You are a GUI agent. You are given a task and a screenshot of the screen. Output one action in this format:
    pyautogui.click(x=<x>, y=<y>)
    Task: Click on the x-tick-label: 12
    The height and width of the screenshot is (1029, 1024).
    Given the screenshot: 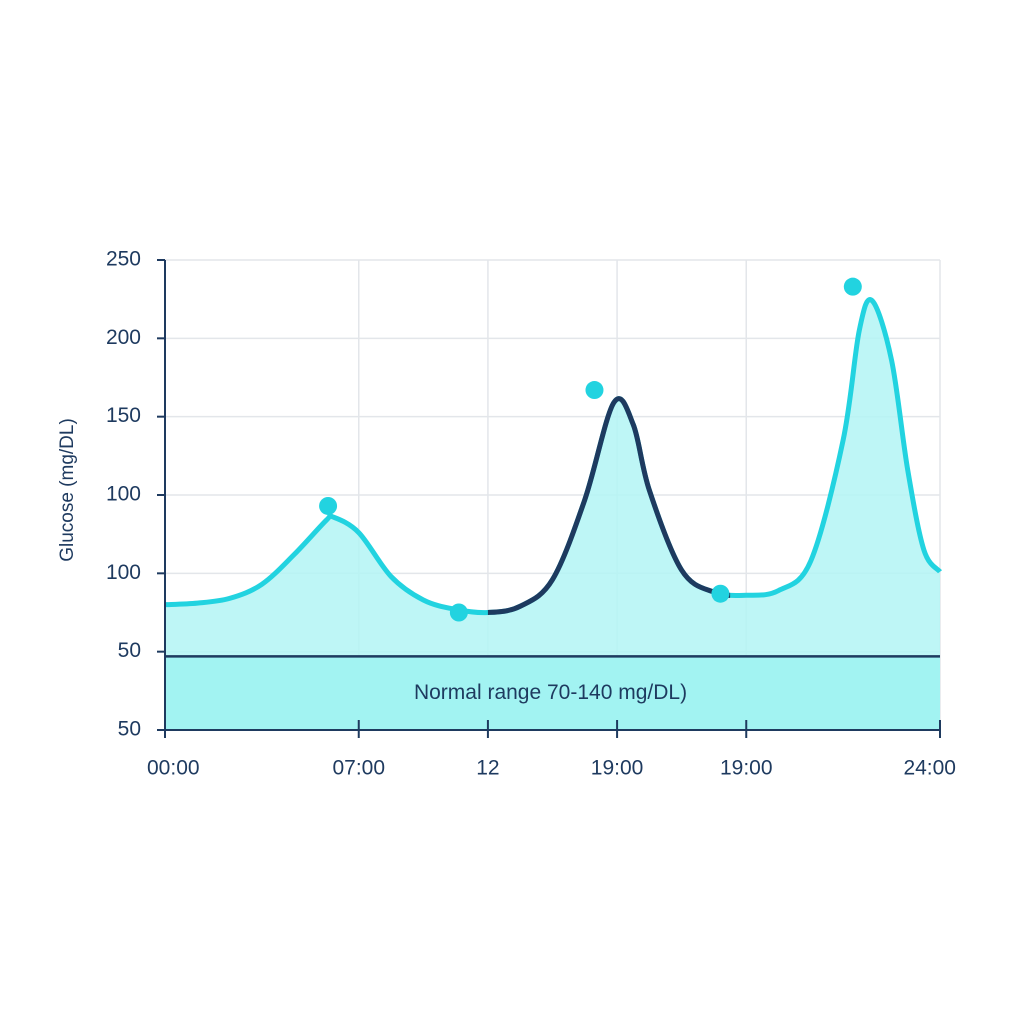 What is the action you would take?
    pyautogui.click(x=487, y=768)
    